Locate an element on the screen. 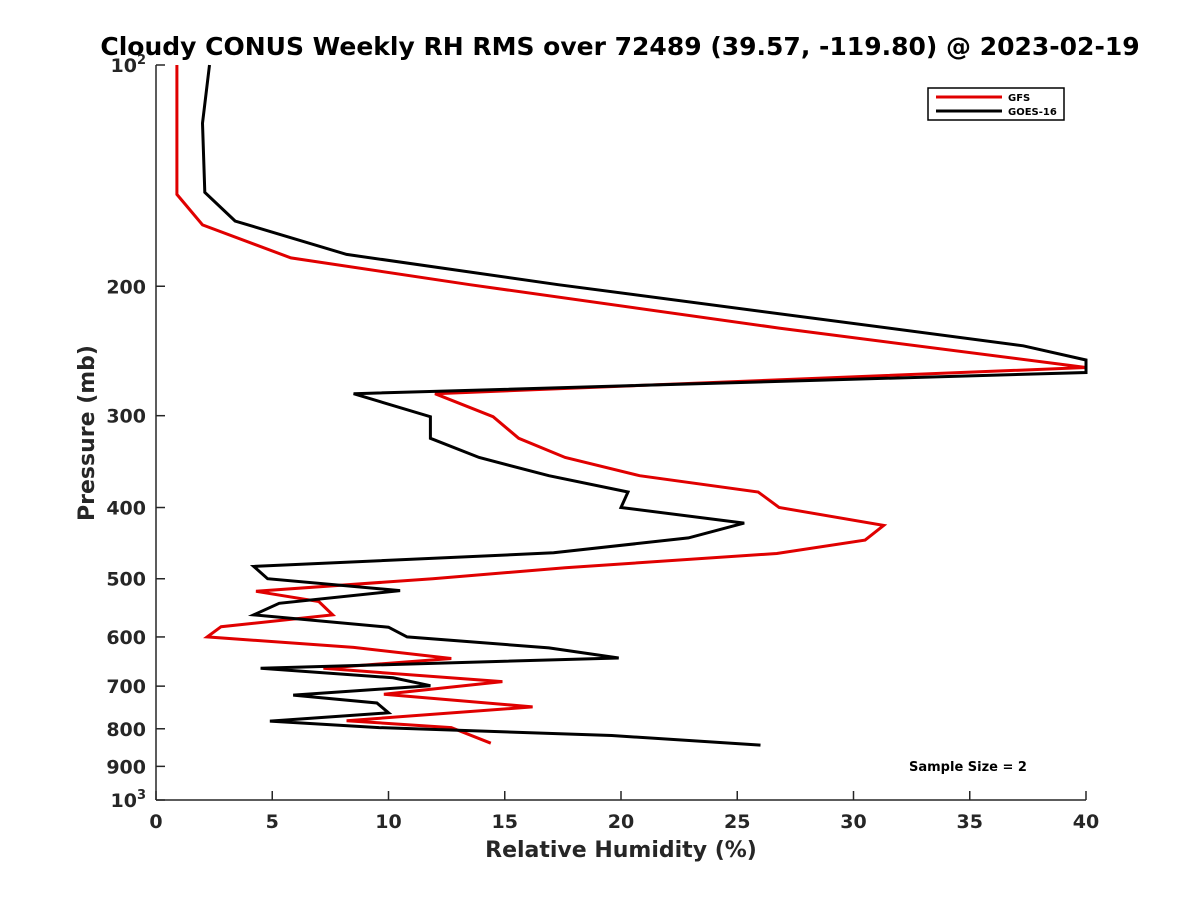 The image size is (1200, 900). legend-label: GFS is located at coordinates (1019, 98).